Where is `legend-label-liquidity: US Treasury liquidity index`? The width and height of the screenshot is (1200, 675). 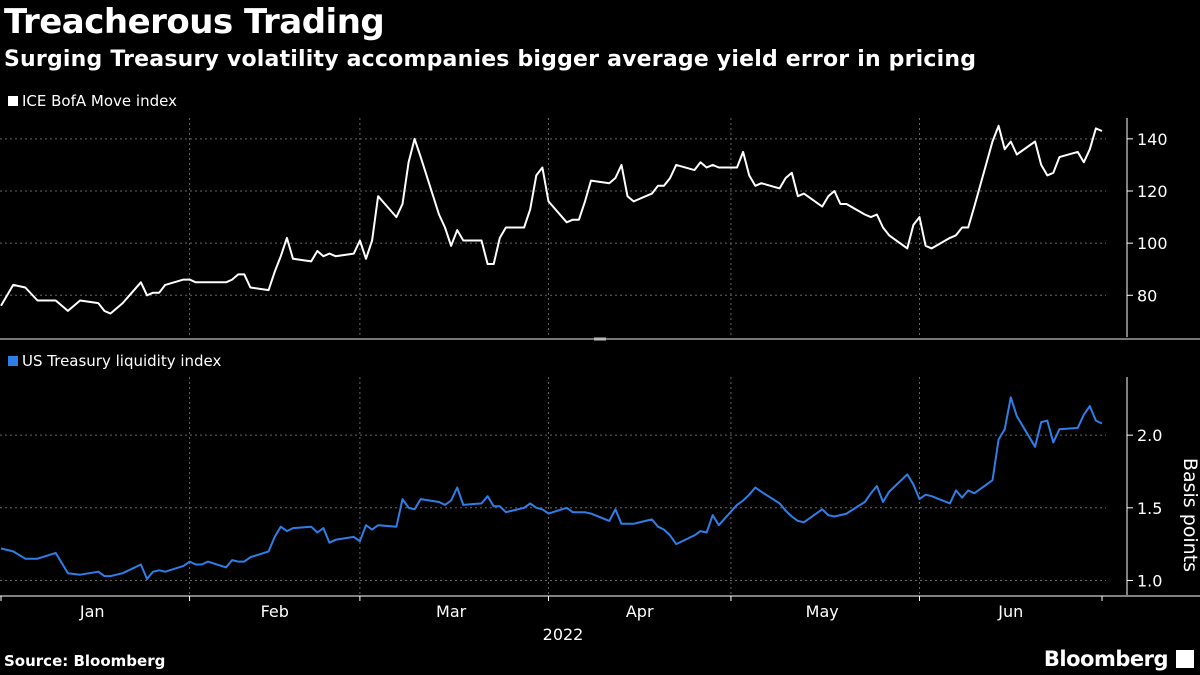
legend-label-liquidity: US Treasury liquidity index is located at coordinates (122, 361).